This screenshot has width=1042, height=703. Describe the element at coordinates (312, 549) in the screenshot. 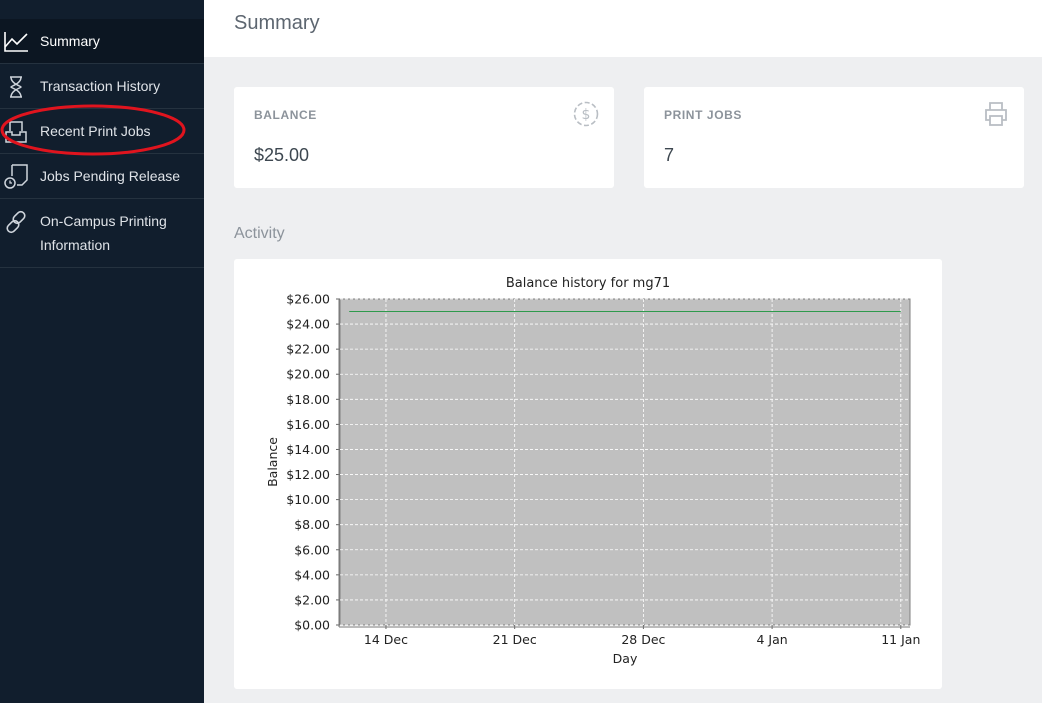

I see `y-tick-label: $6.00` at that location.